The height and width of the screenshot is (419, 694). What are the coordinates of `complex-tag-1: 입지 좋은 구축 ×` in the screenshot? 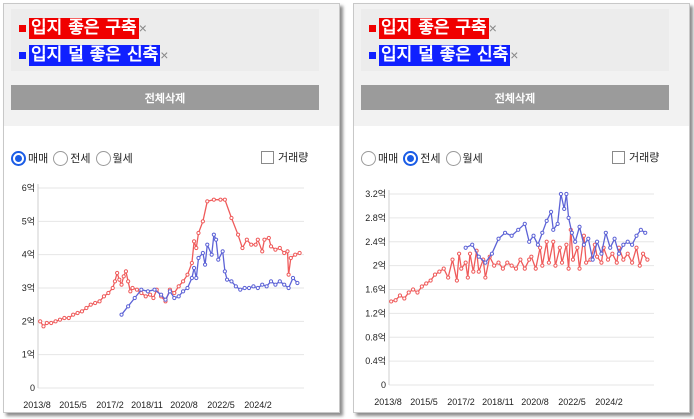 It's located at (83, 28).